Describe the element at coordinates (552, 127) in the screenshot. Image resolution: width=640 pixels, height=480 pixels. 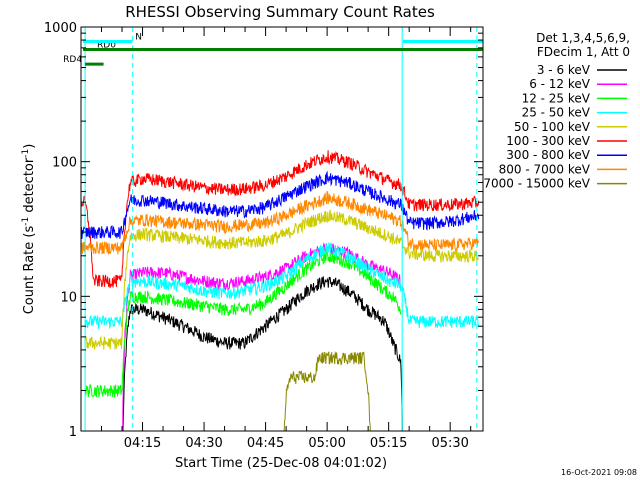
I see `legend-label-4: 50 - 100 keV` at that location.